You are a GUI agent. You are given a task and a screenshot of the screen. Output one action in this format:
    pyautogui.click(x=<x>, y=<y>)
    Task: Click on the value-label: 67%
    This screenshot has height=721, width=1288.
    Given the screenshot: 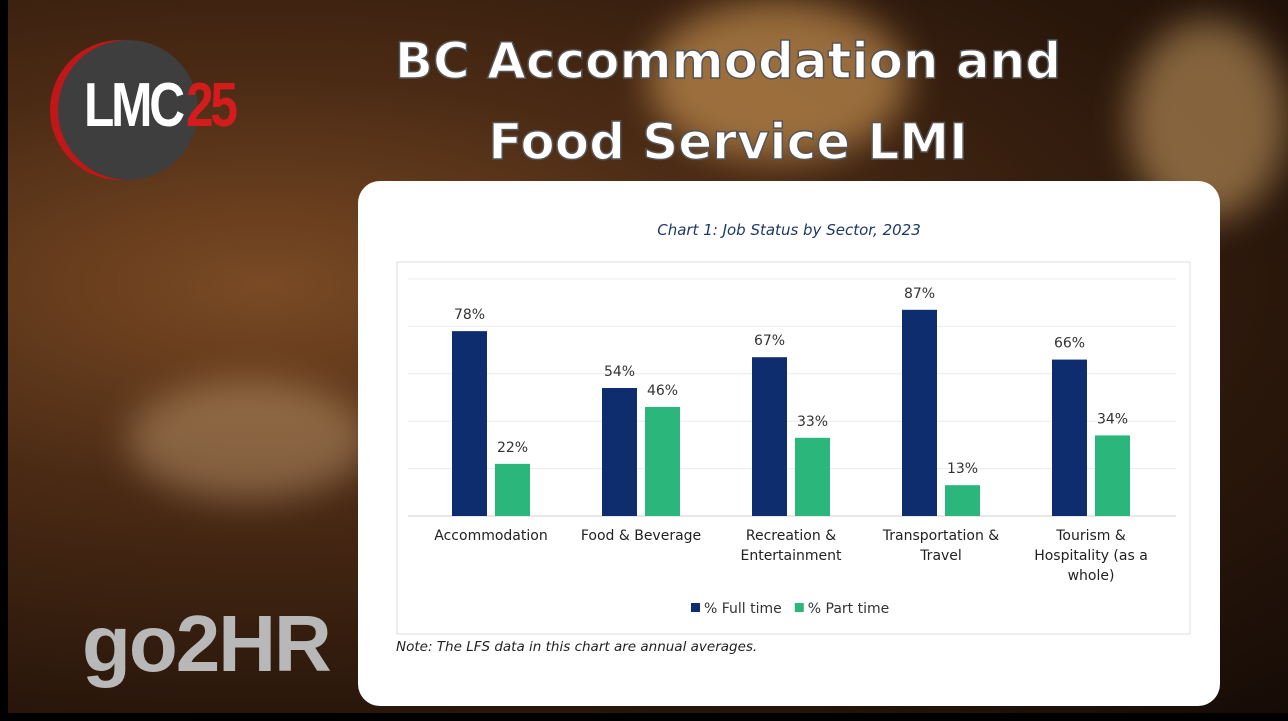 What is the action you would take?
    pyautogui.click(x=769, y=341)
    